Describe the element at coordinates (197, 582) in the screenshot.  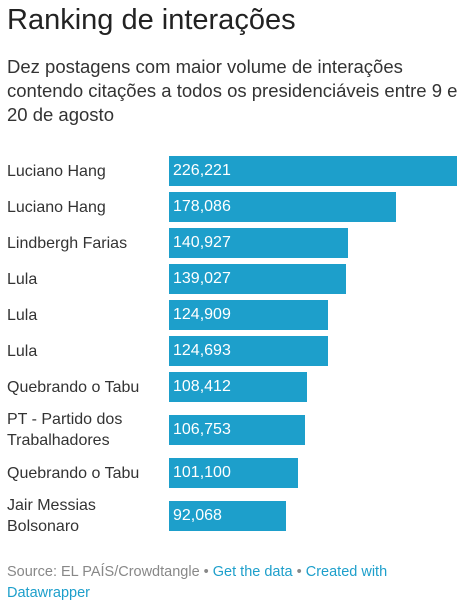
I see `datawrapper-link: Created with Datawrapper` at that location.